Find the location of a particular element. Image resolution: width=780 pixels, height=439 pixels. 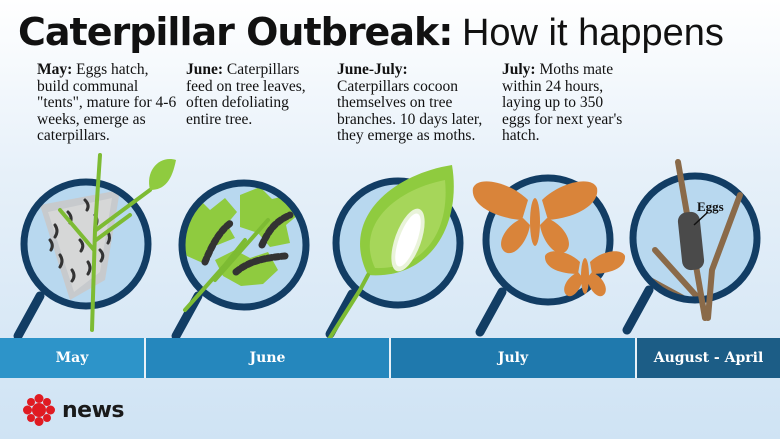

moth-large is located at coordinates (535, 217).